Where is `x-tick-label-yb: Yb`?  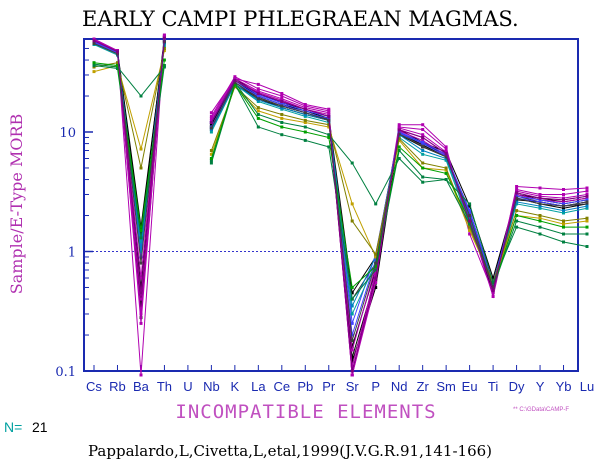 x-tick-label-yb: Yb is located at coordinates (564, 386).